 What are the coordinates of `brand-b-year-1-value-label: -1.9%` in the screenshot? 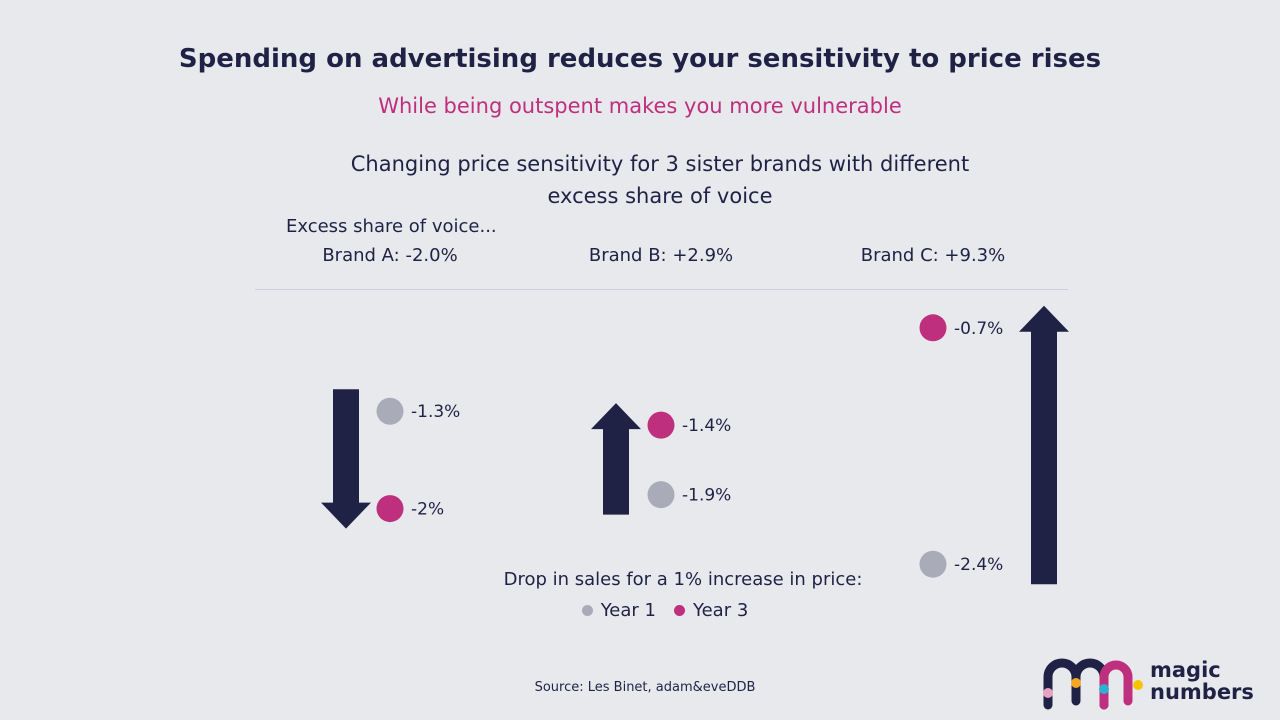 It's located at (706, 496).